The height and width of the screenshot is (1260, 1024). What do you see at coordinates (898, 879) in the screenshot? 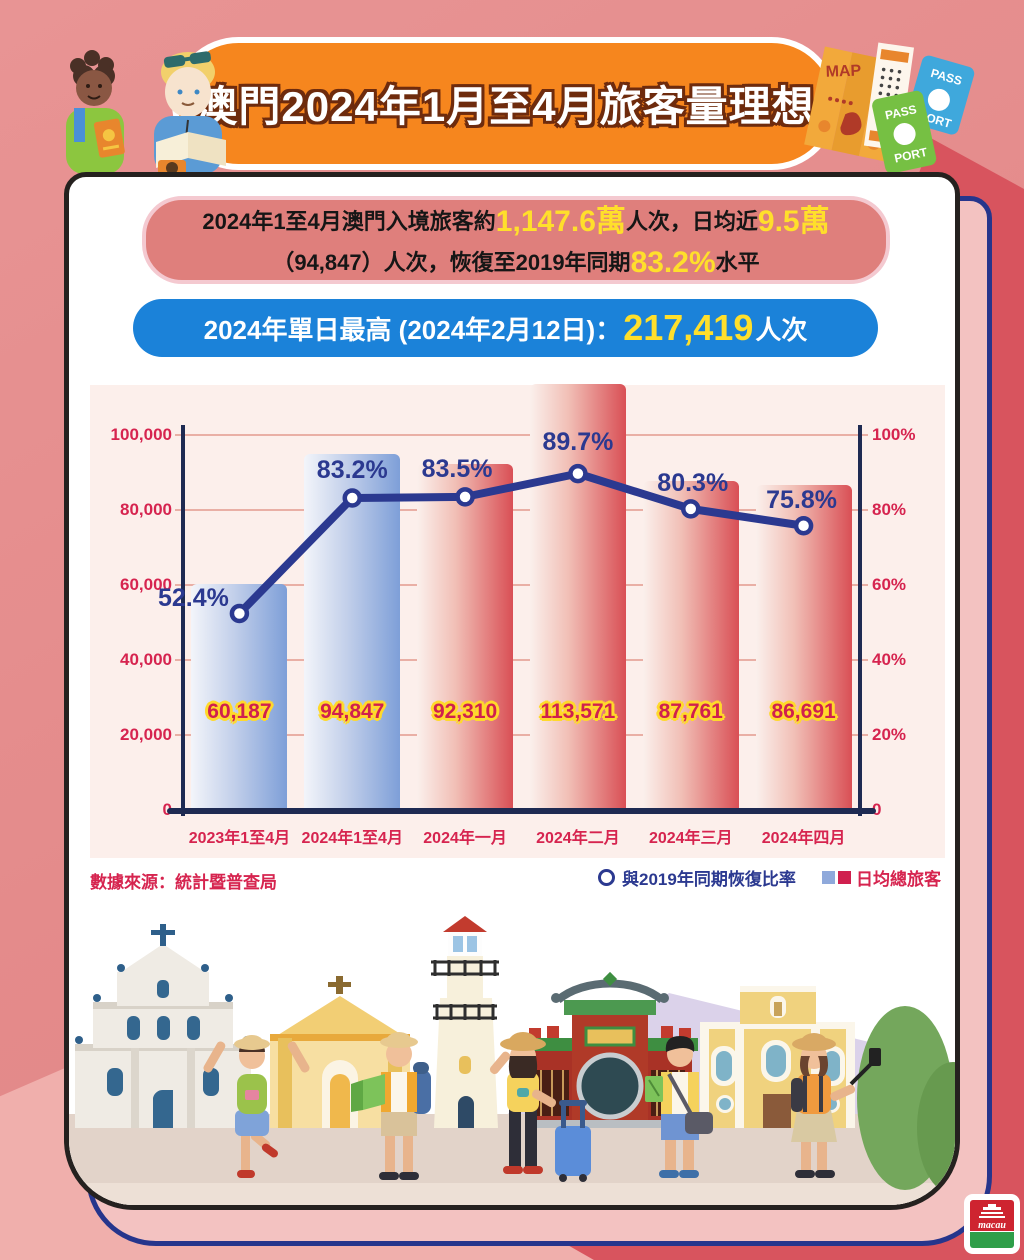
I see `legend-bar-label: 日均總旅客` at bounding box center [898, 879].